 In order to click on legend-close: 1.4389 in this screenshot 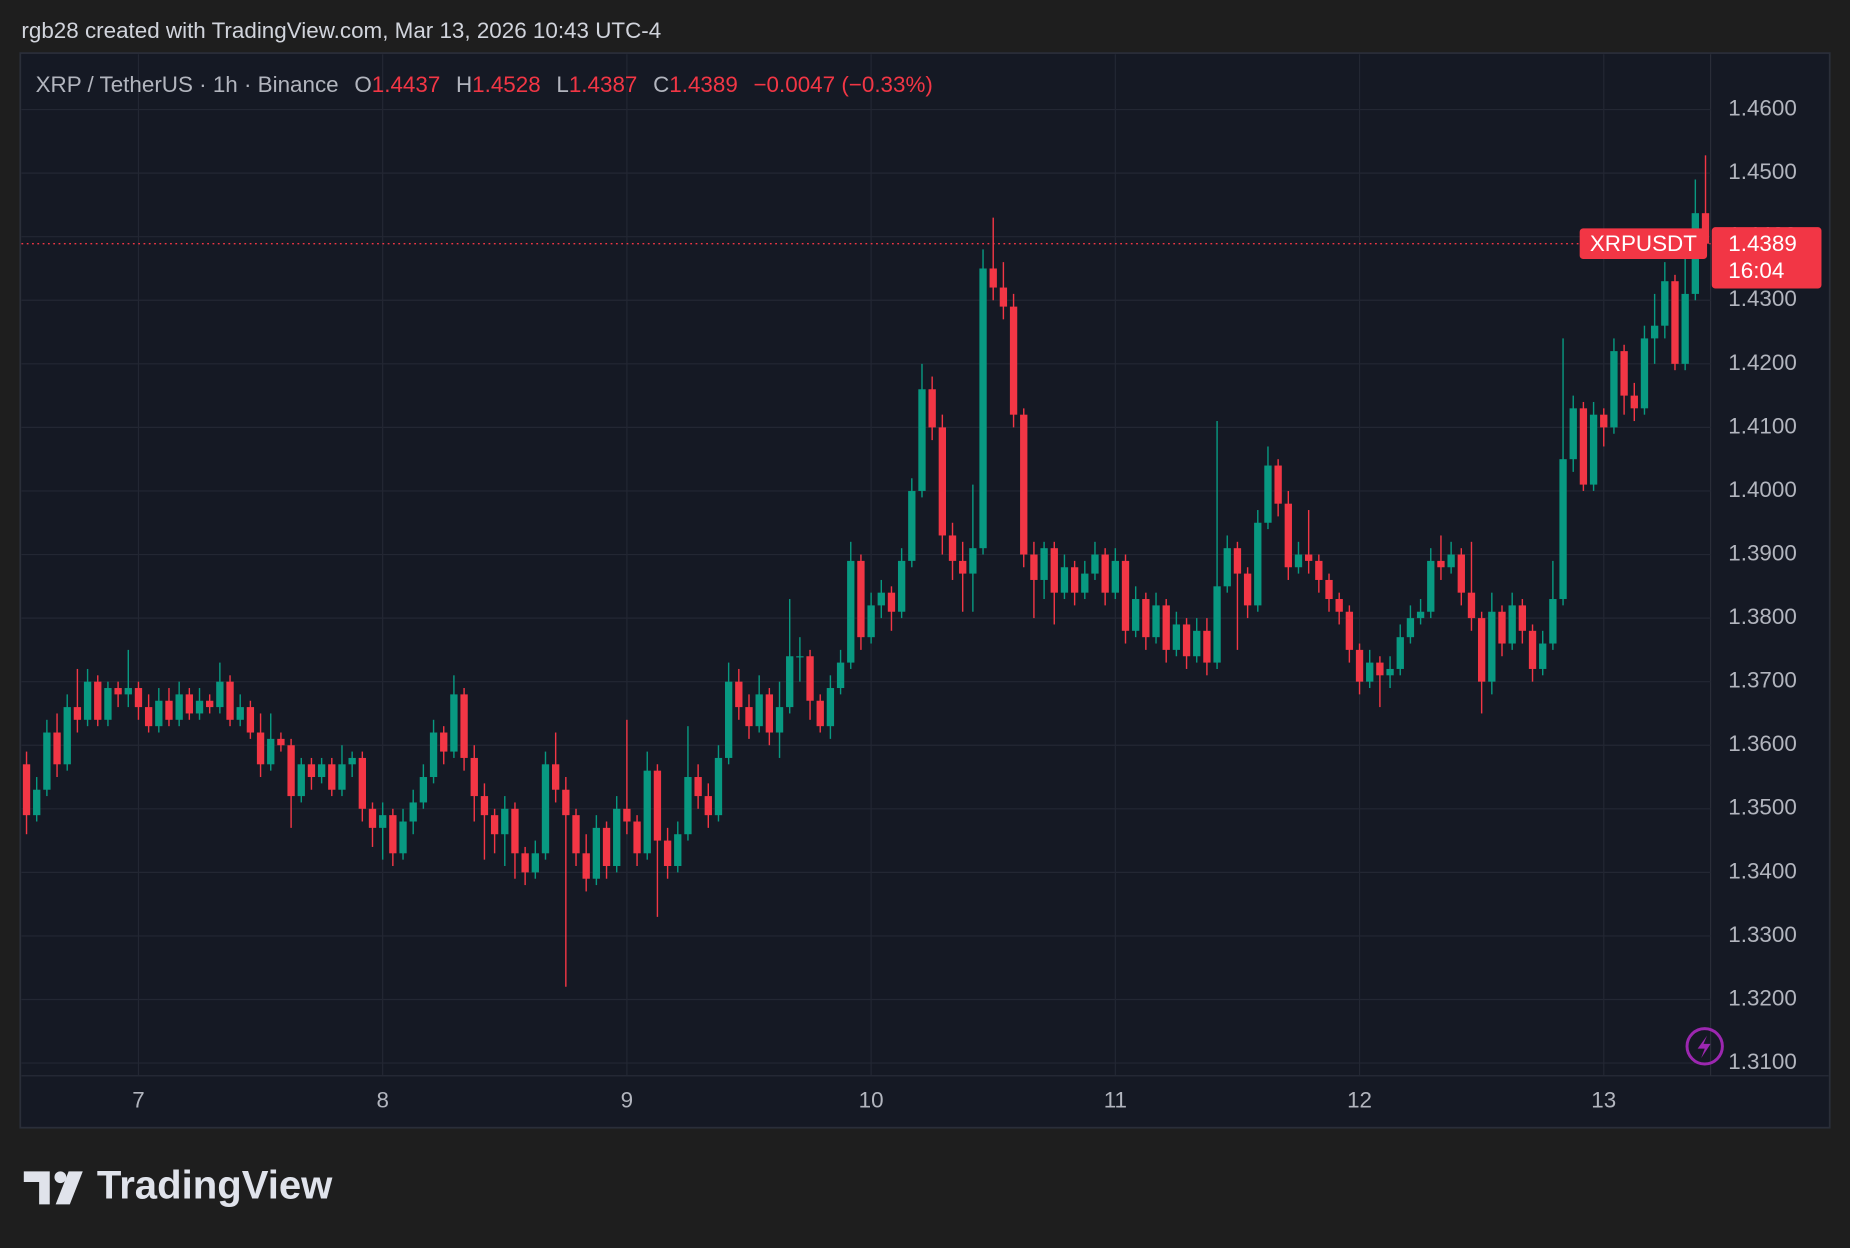, I will do `click(703, 84)`.